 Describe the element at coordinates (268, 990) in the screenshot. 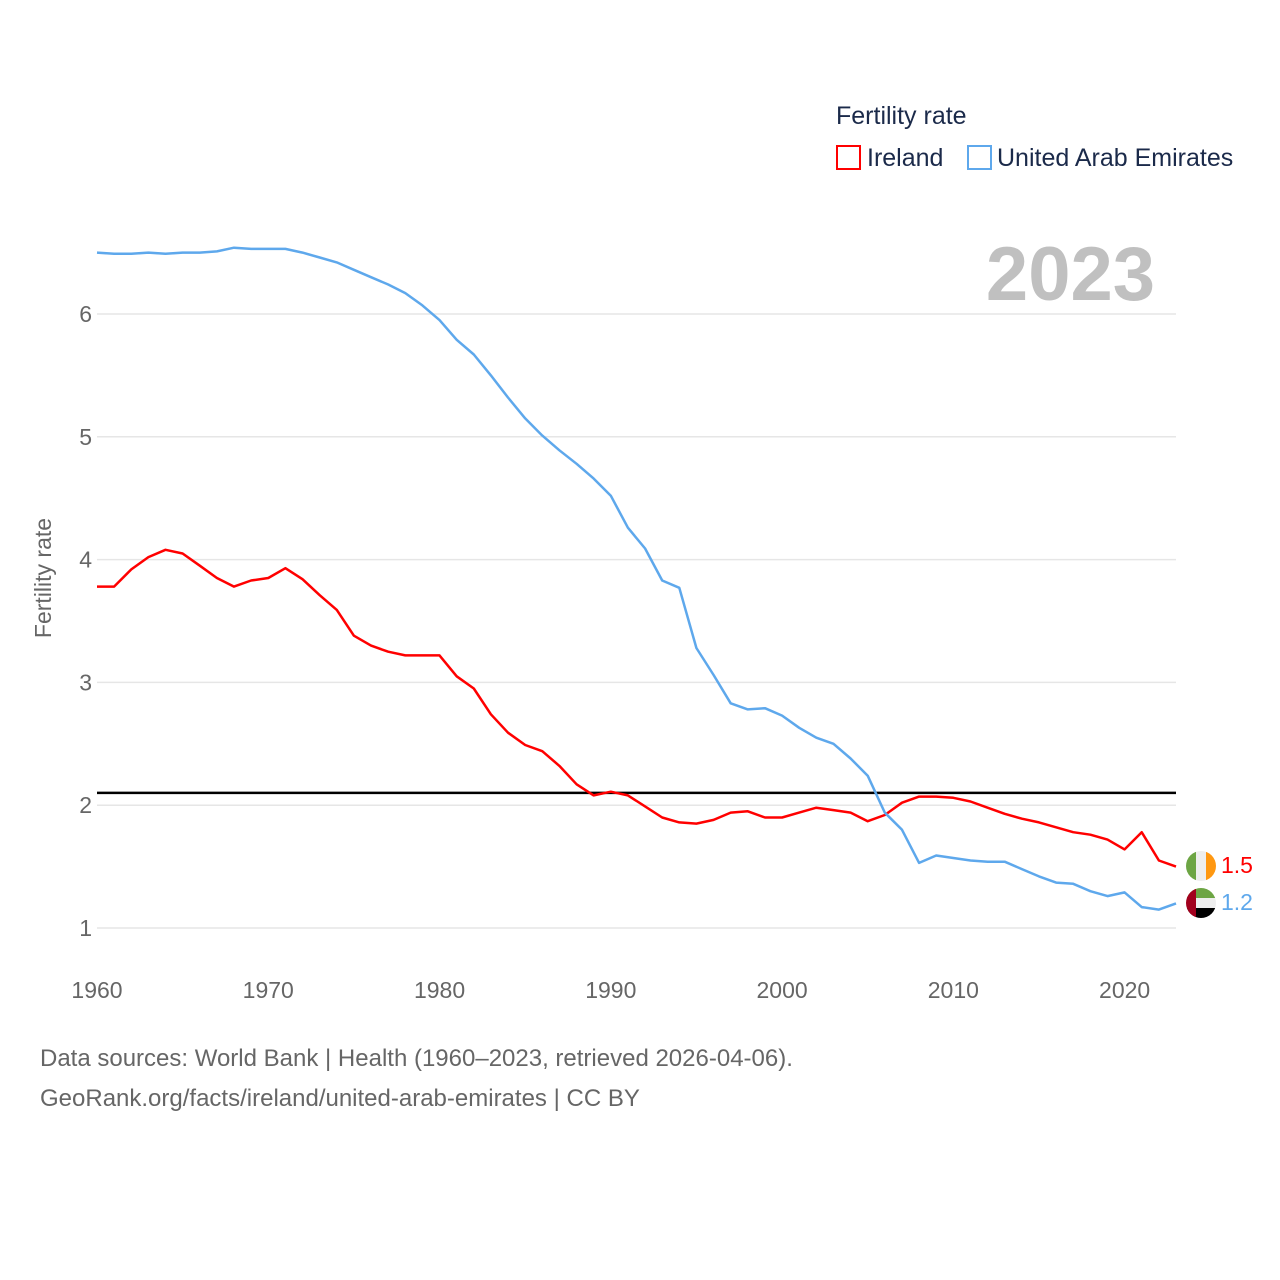

I see `x-tick-label: 1970` at that location.